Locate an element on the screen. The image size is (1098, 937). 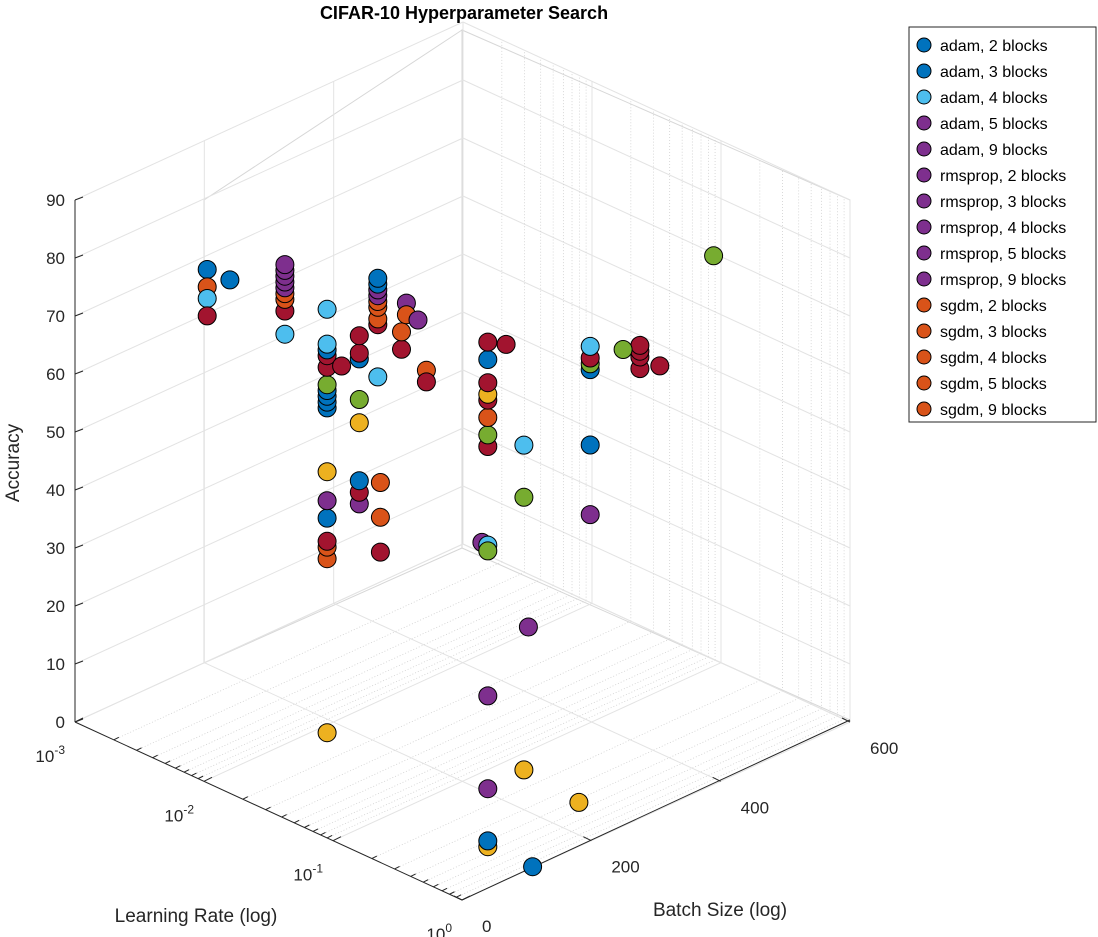
z-axis-label: Accuracy is located at coordinates (13, 462).